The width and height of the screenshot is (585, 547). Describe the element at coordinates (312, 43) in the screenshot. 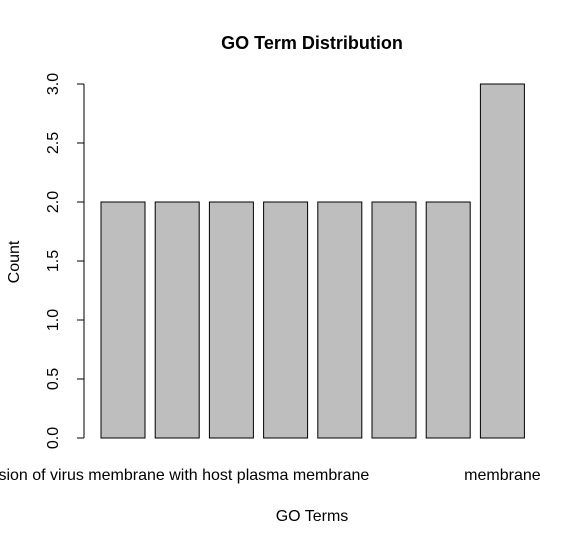

I see `chart-title: GO Term Distribution` at that location.